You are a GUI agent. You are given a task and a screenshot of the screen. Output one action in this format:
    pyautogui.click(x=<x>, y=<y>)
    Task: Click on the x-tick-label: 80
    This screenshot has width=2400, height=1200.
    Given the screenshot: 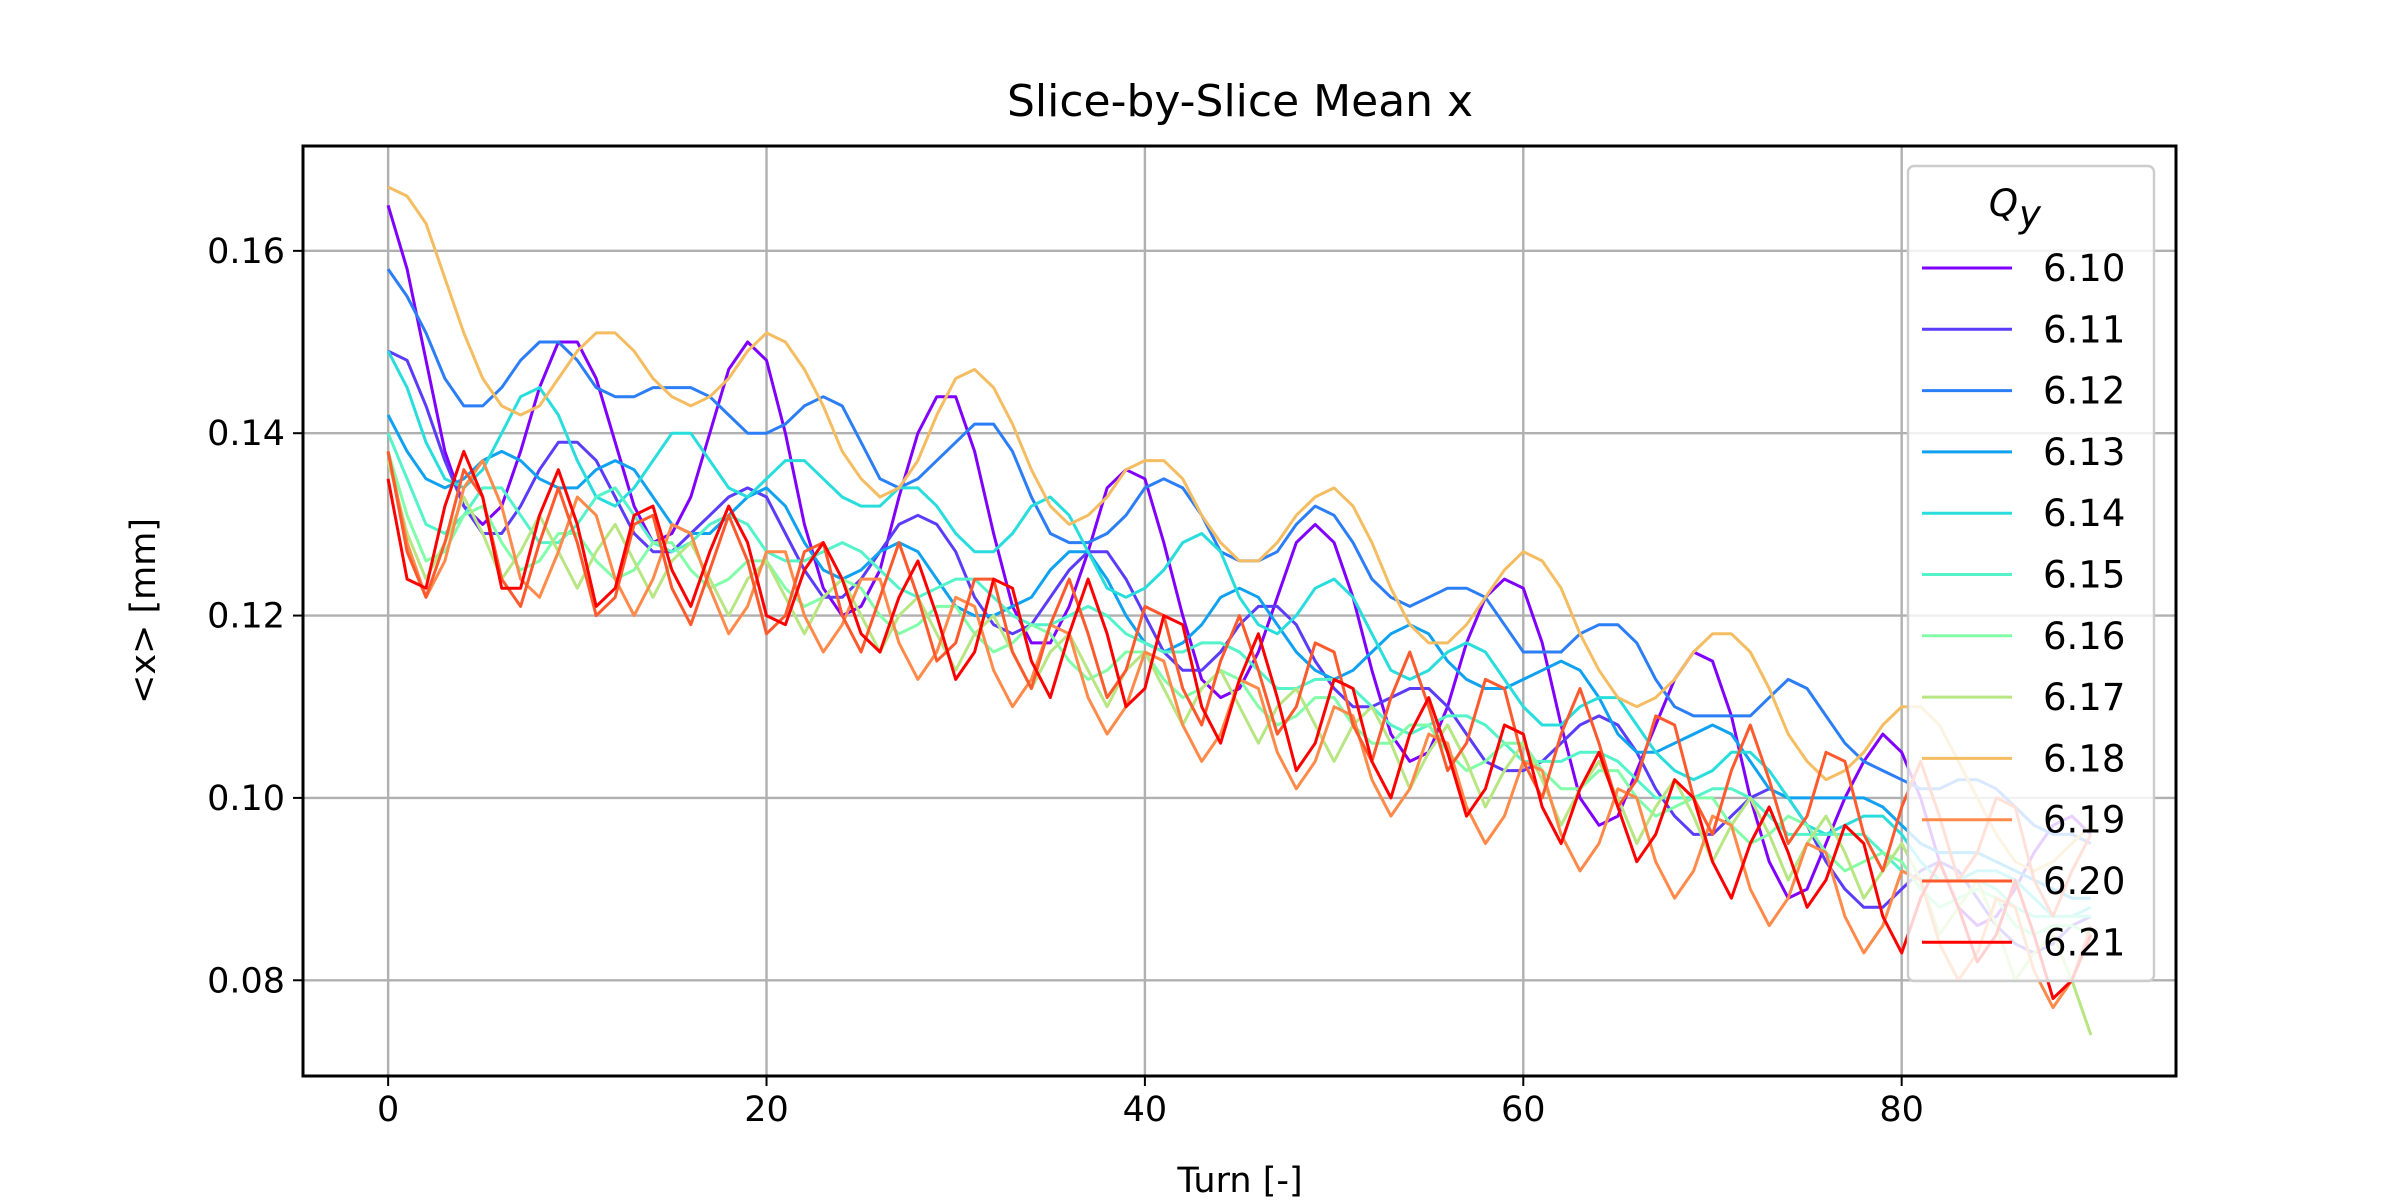 What is the action you would take?
    pyautogui.click(x=1901, y=1110)
    